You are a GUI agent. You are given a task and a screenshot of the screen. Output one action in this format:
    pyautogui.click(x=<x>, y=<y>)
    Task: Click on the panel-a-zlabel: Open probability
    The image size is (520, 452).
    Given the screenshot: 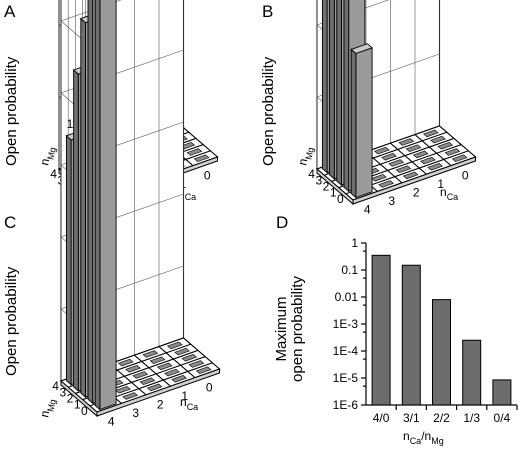 What is the action you would take?
    pyautogui.click(x=11, y=111)
    